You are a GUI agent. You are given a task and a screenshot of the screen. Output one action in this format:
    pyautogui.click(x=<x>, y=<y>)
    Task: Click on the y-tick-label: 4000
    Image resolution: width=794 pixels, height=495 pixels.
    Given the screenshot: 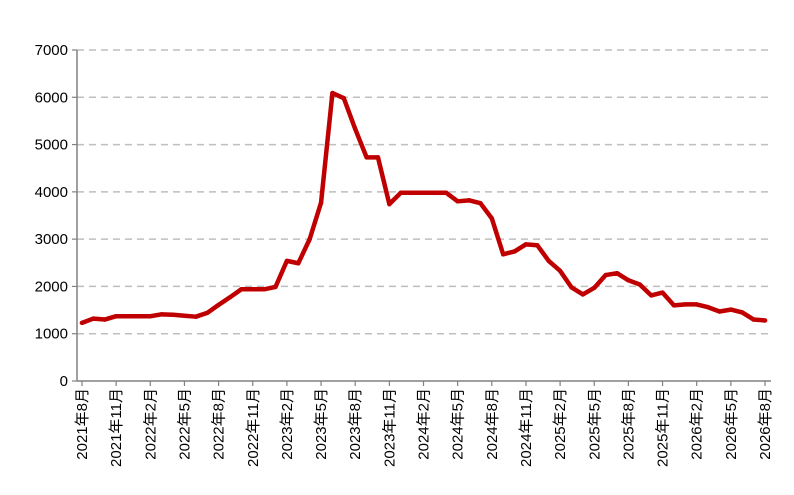 What is the action you would take?
    pyautogui.click(x=51, y=192)
    